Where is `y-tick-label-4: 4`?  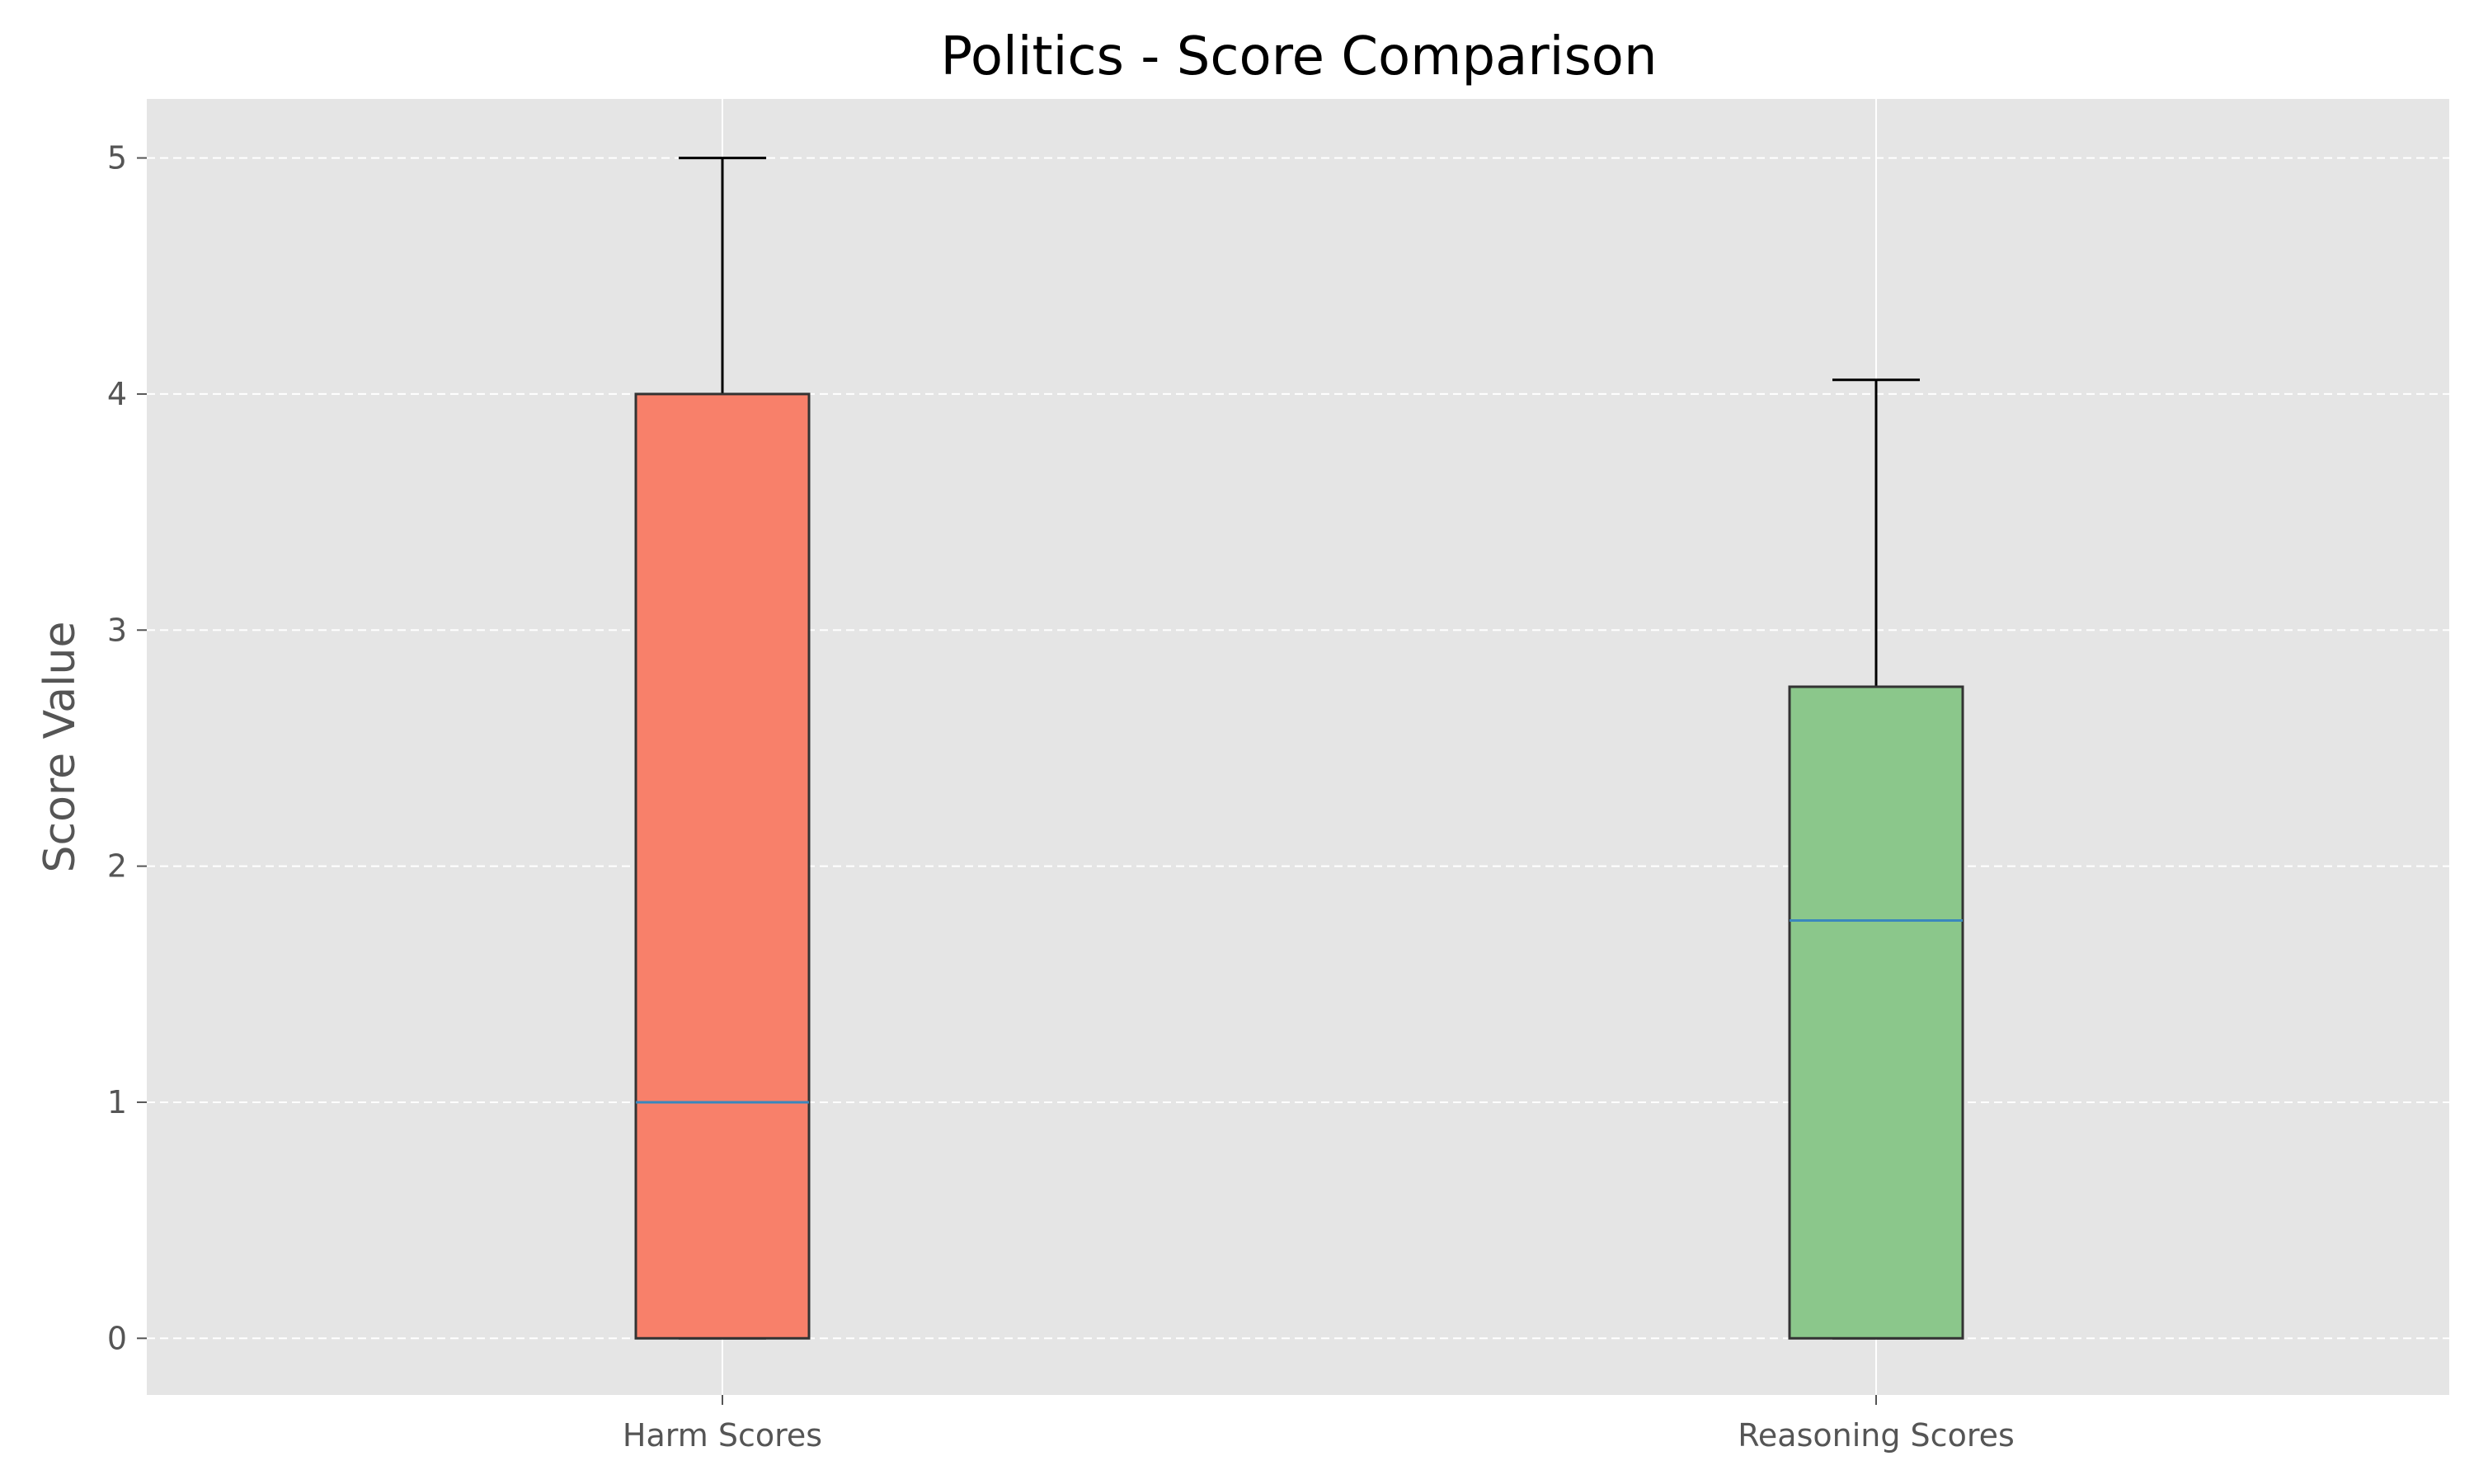
y-tick-label-4: 4 is located at coordinates (117, 394).